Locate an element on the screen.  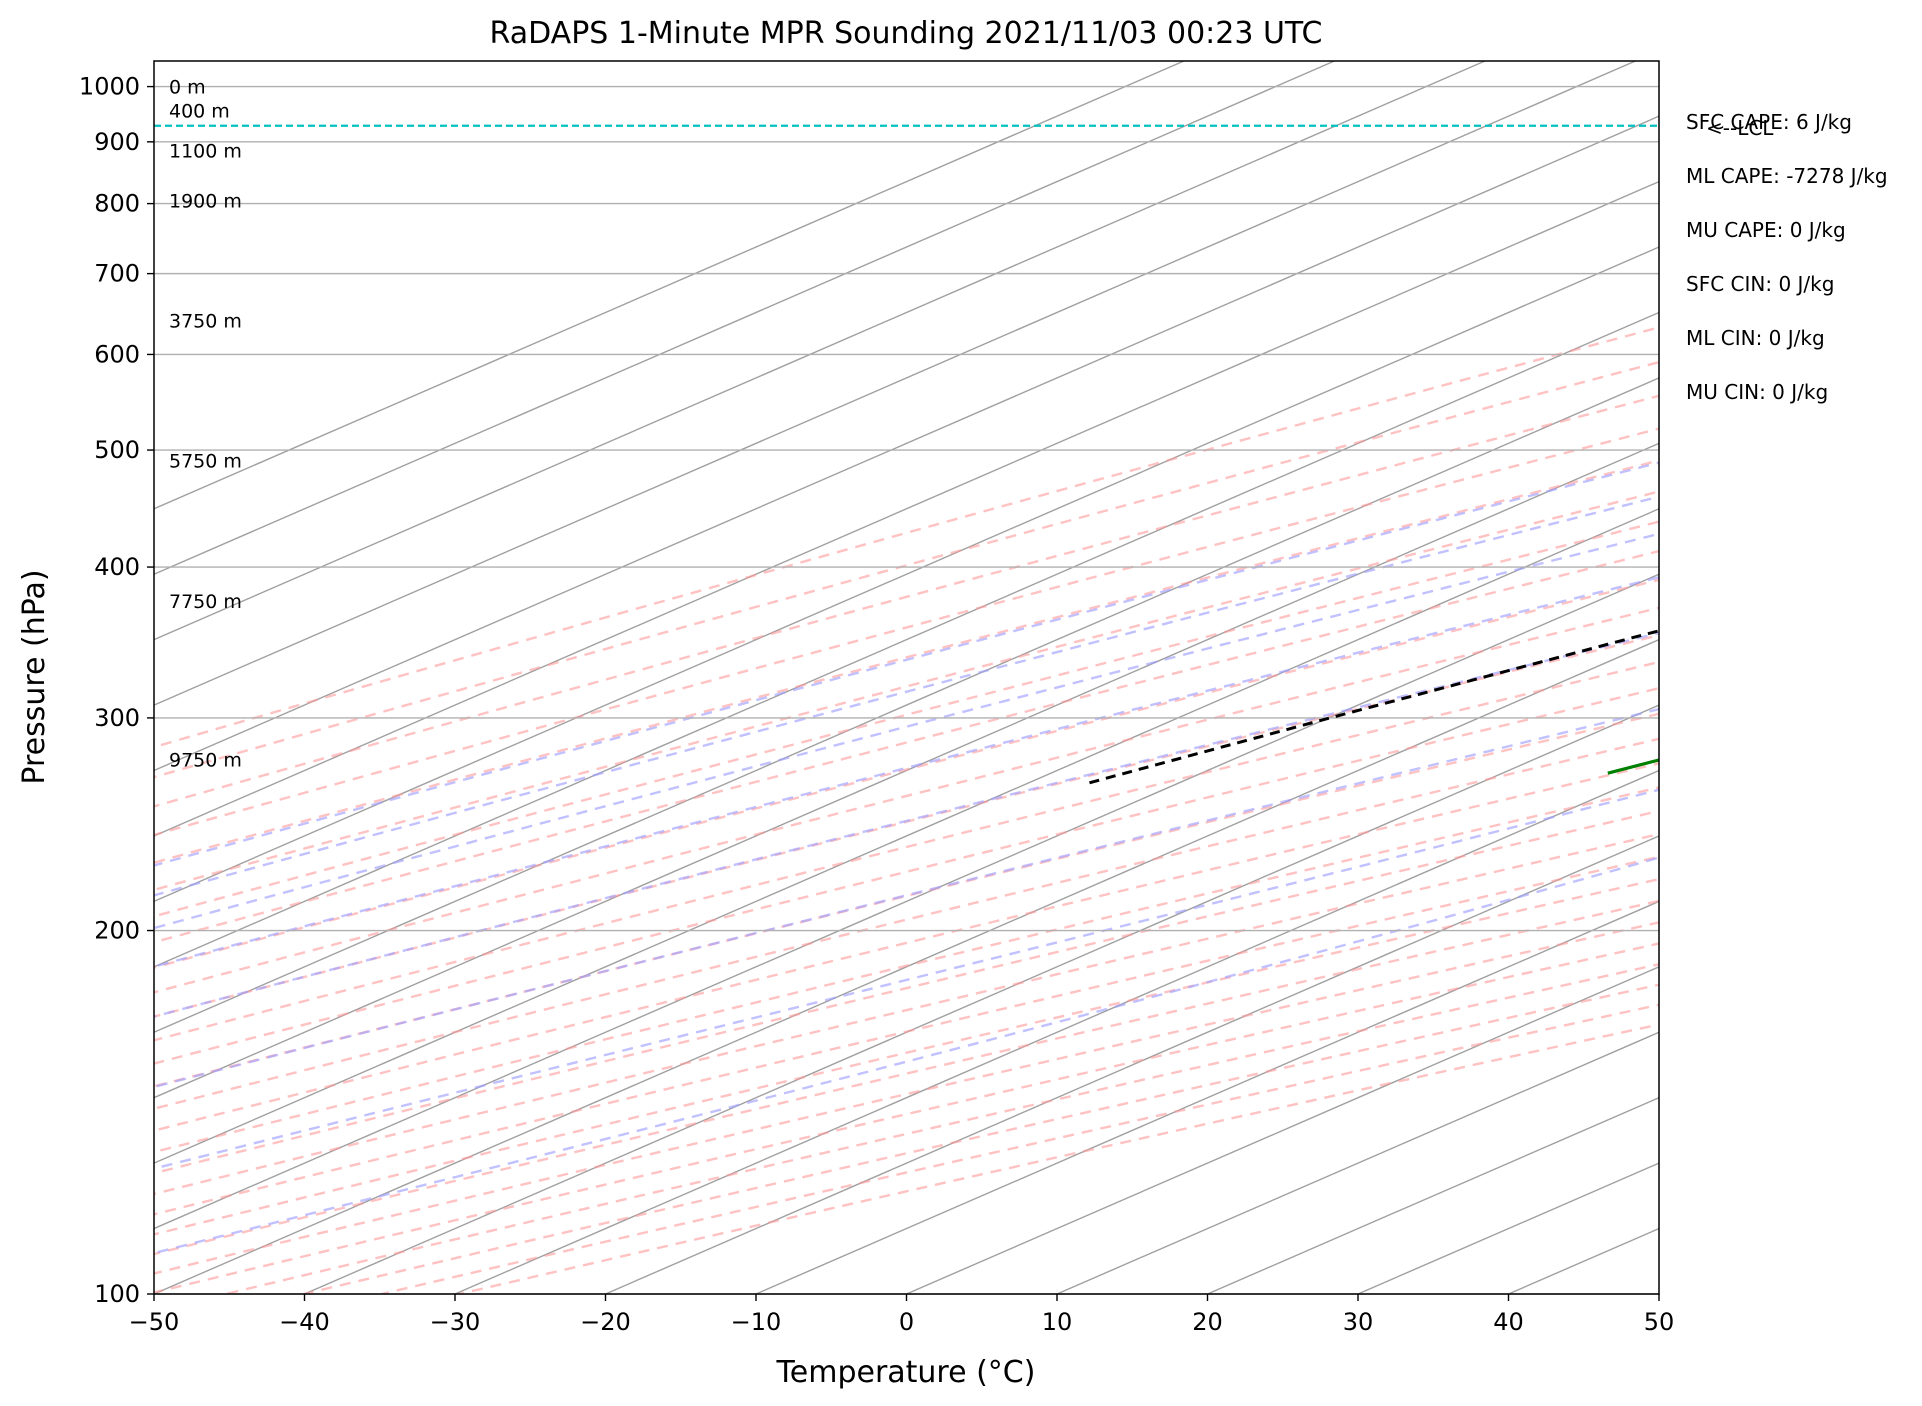
temperature-profile is located at coordinates (1917, 435).